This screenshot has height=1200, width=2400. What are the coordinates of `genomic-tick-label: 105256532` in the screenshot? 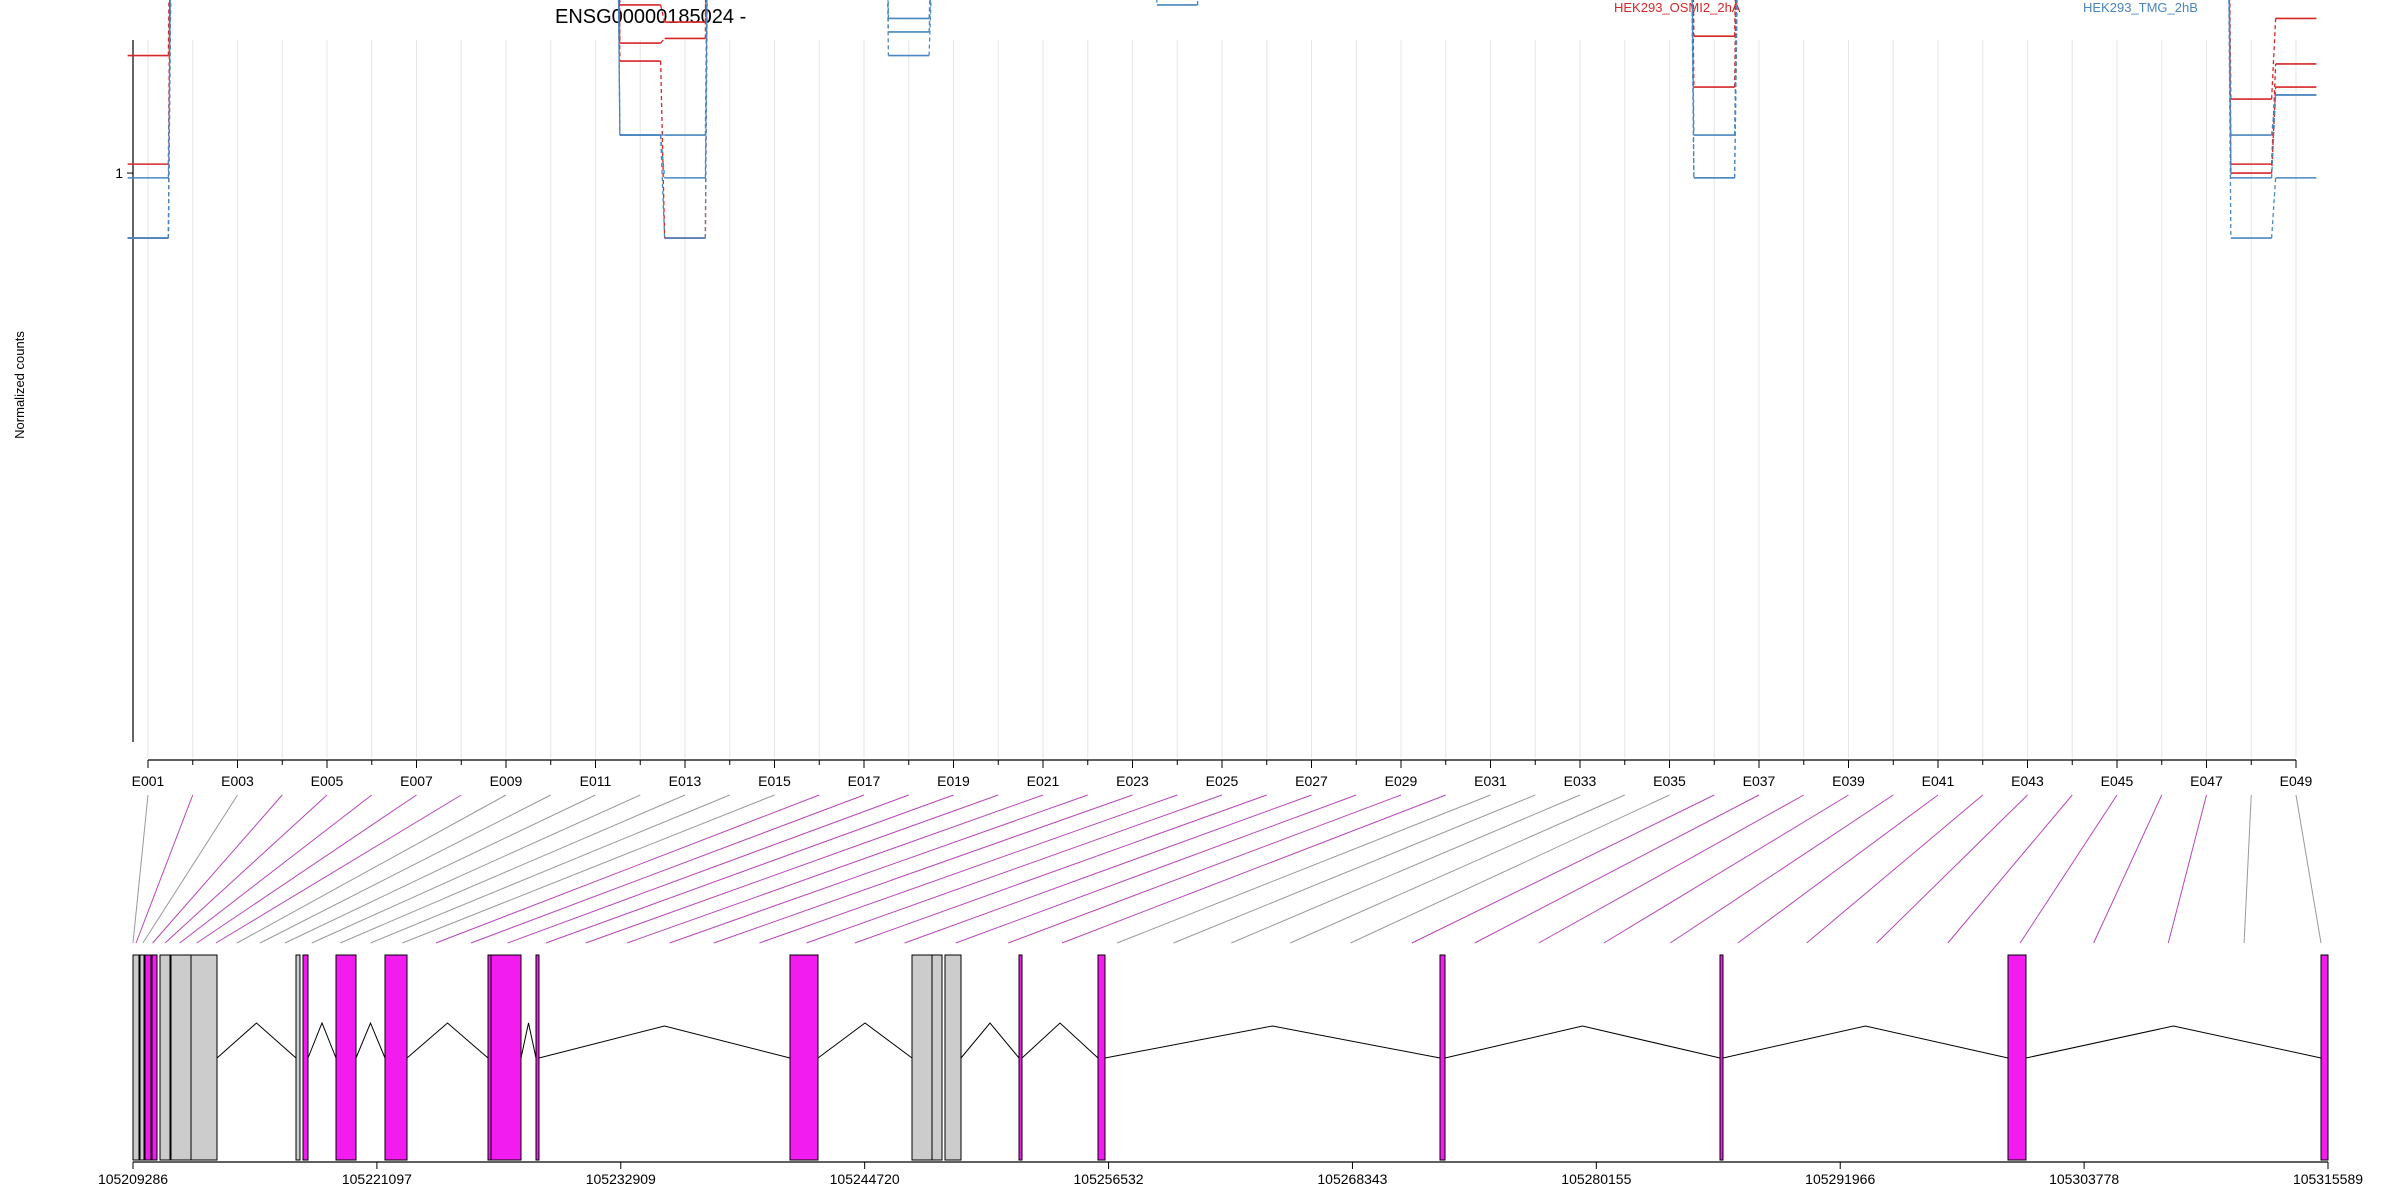 It's located at (1109, 1179).